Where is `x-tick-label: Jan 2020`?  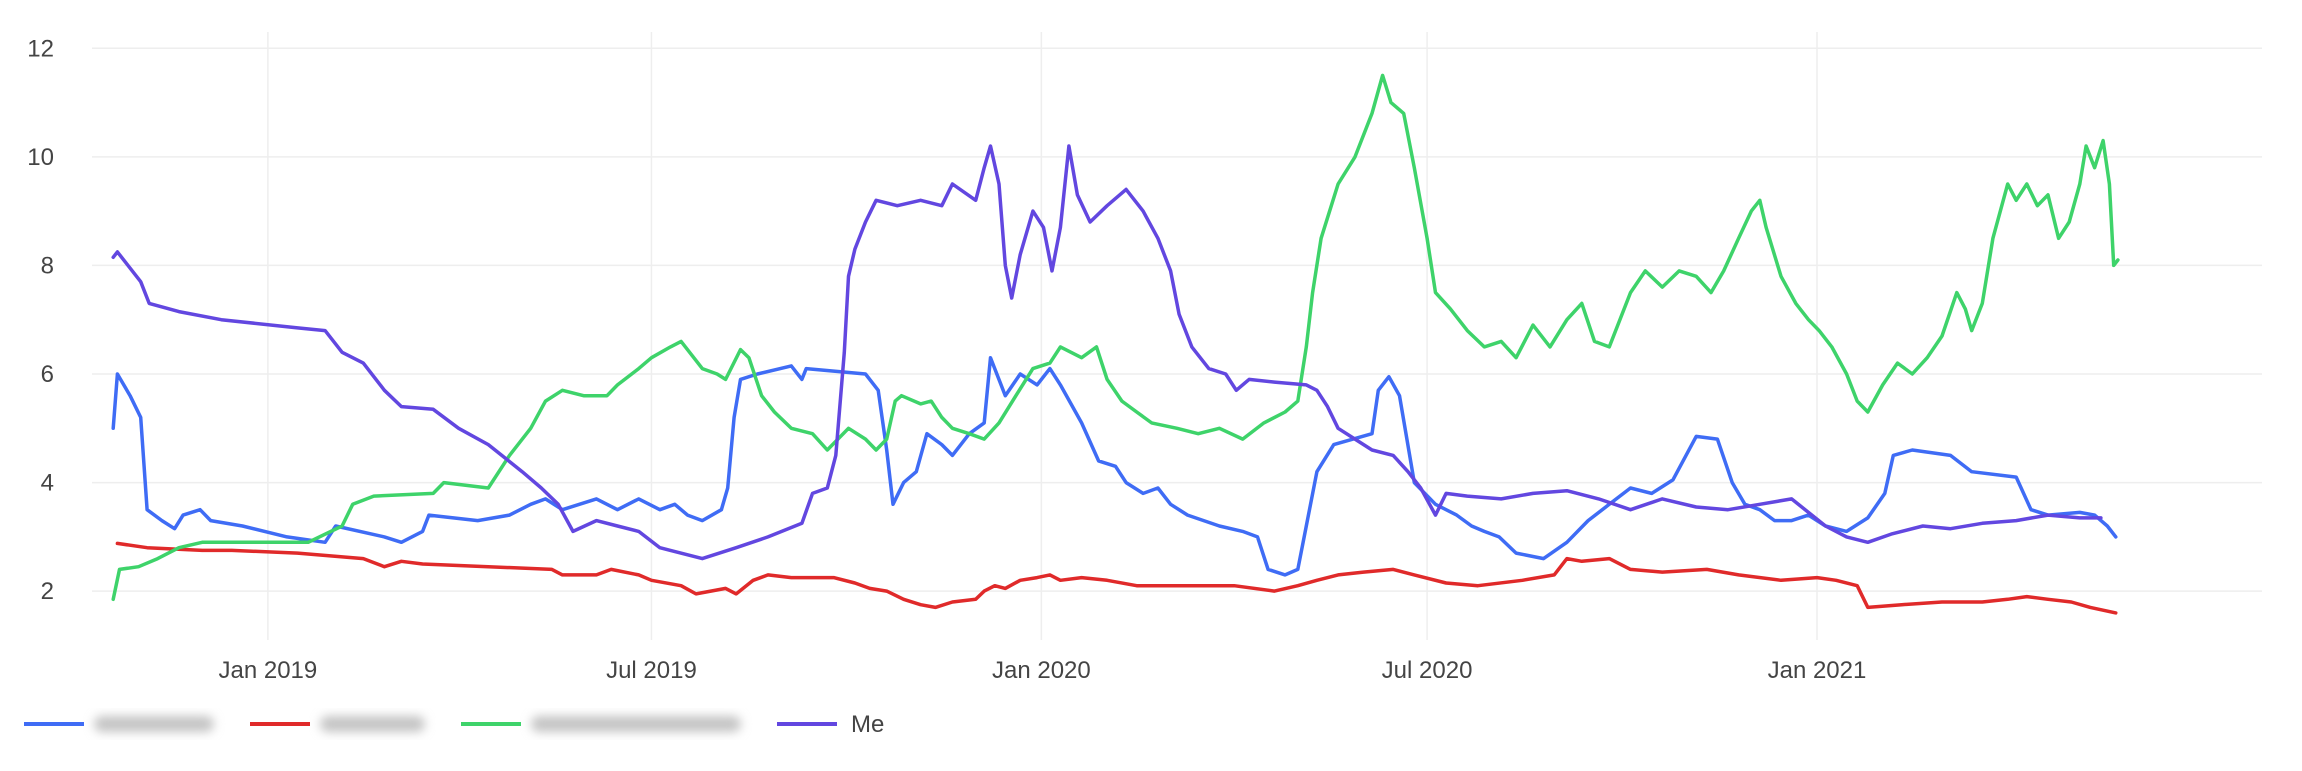
x-tick-label: Jan 2020 is located at coordinates (1041, 670).